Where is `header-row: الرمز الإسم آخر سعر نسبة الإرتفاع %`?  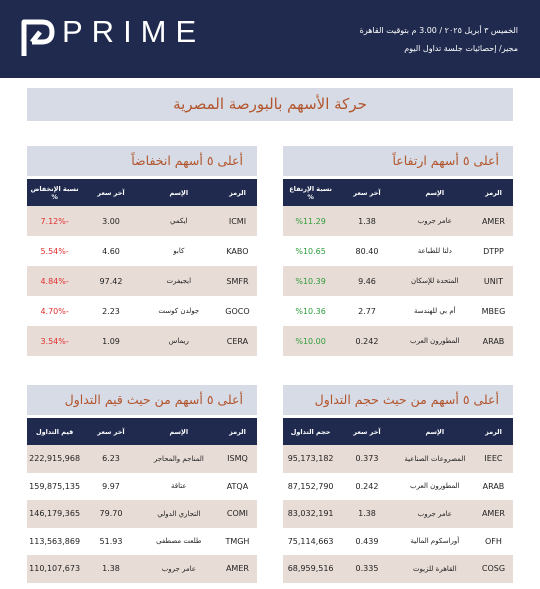
header-row: الرمز الإسم آخر سعر نسبة الإرتفاع % is located at coordinates (398, 192).